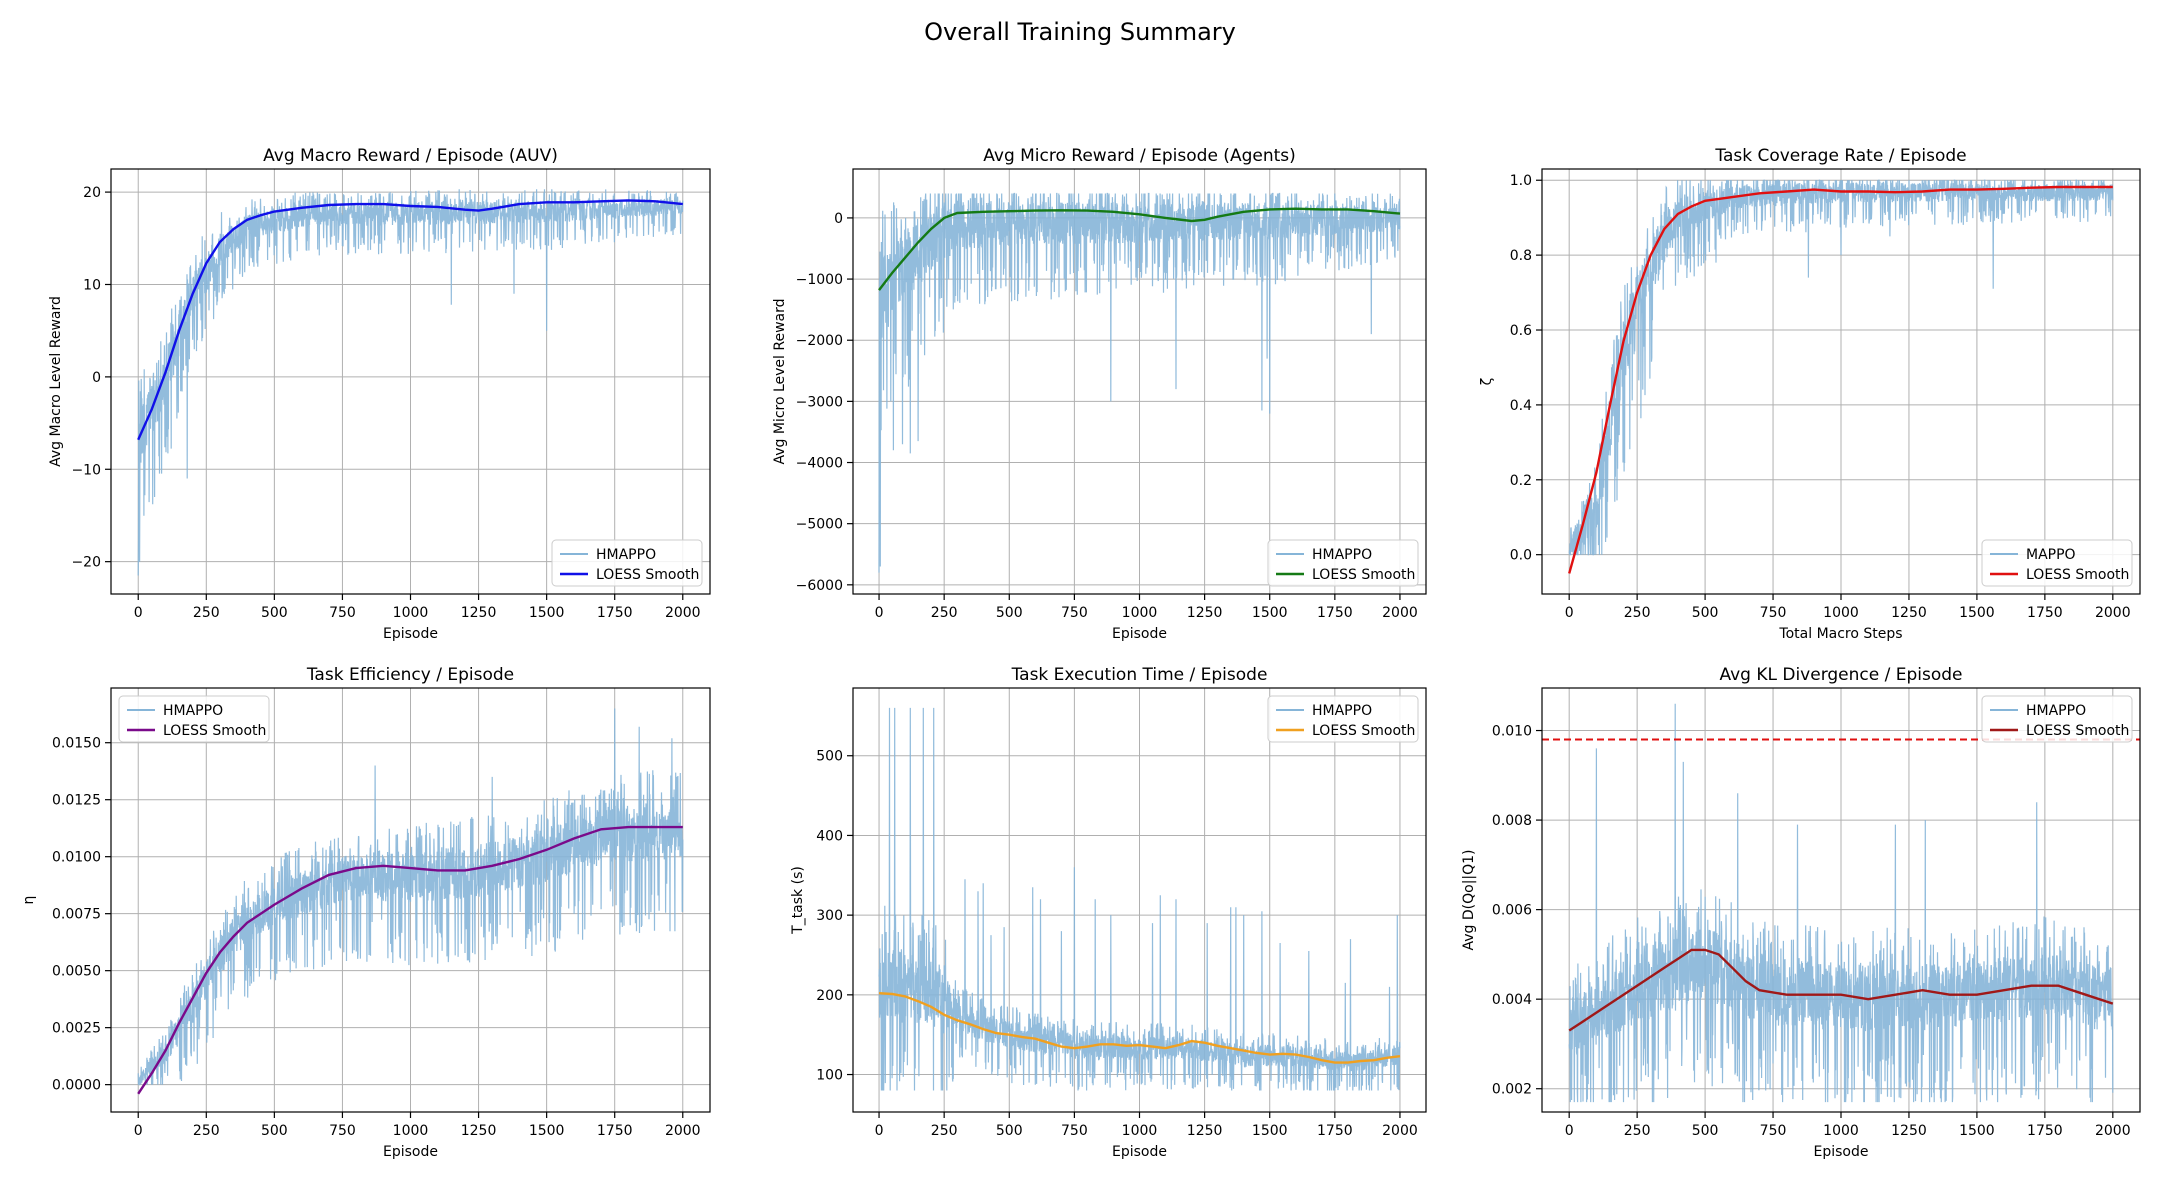  I want to click on y-tick-label: −20, so click(86, 563).